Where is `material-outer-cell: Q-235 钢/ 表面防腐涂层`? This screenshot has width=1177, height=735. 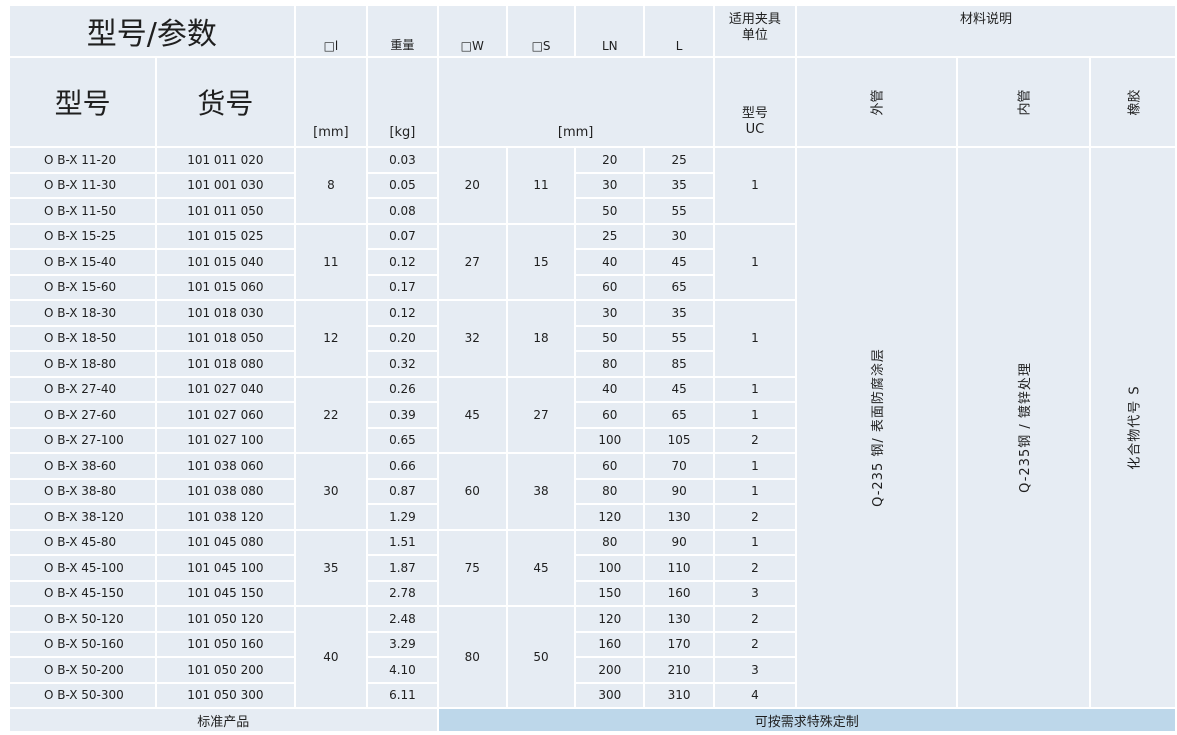
material-outer-cell: Q-235 钢/ 表面防腐涂层 is located at coordinates (876, 427).